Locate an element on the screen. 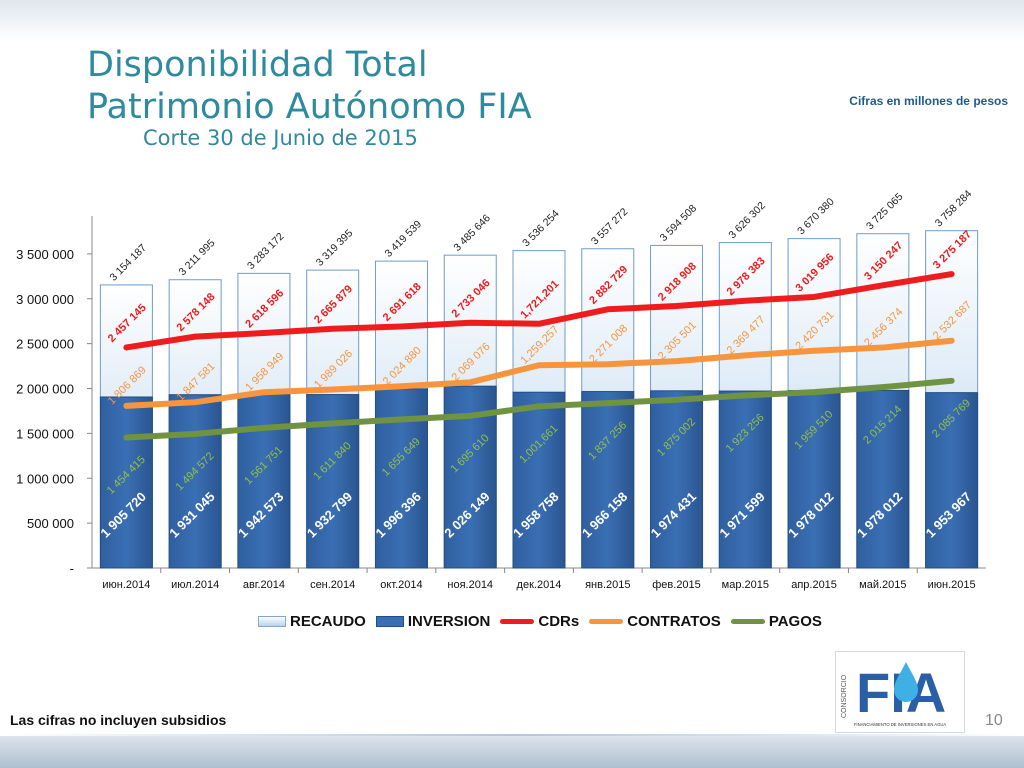  data-label-recaudo: 3 154 187 is located at coordinates (129, 263).